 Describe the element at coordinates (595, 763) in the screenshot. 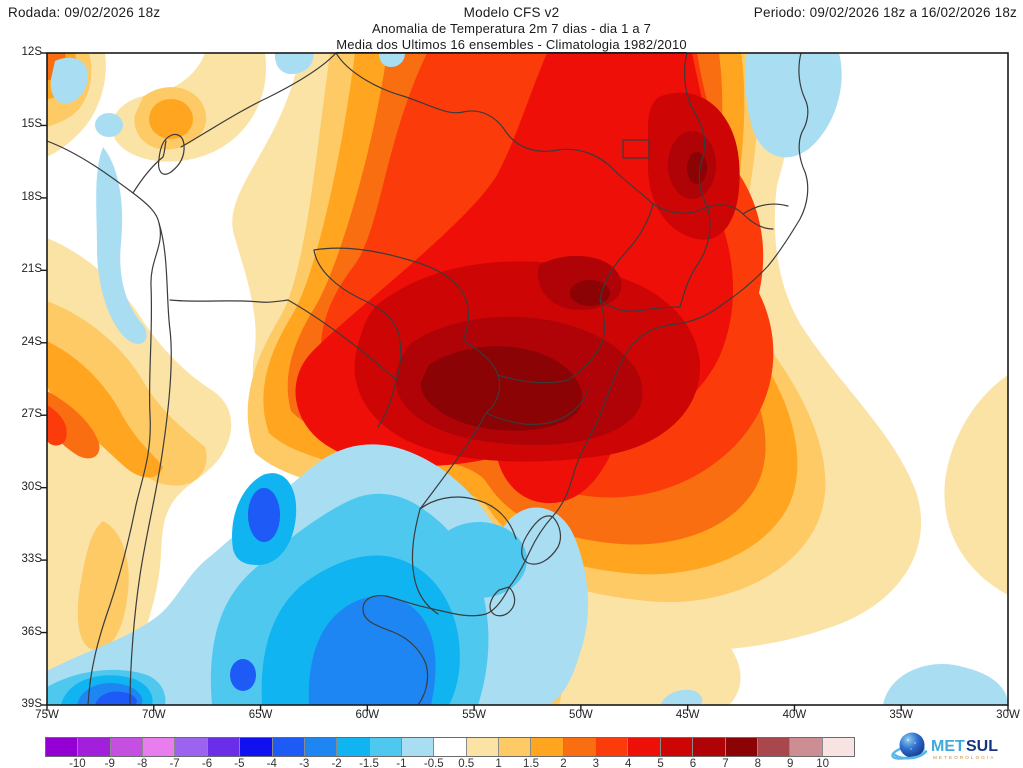

I see `colorbar-tick: 3` at that location.